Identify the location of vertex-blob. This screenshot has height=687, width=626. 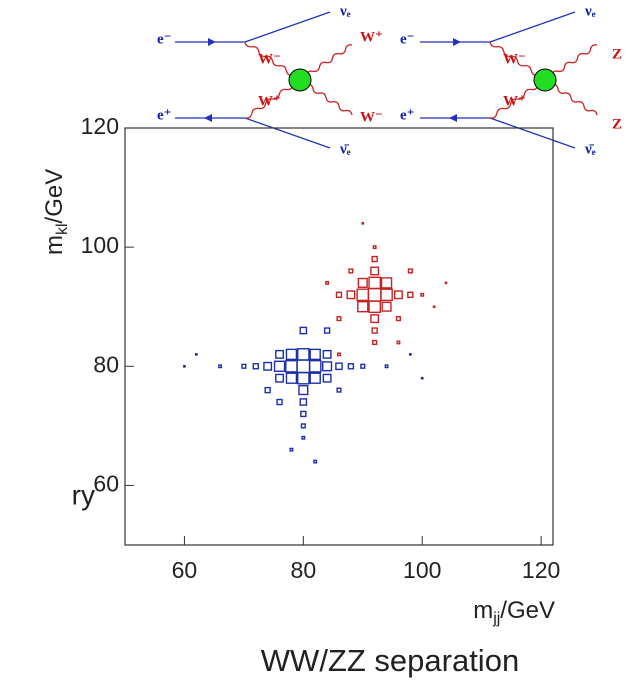
(300, 80).